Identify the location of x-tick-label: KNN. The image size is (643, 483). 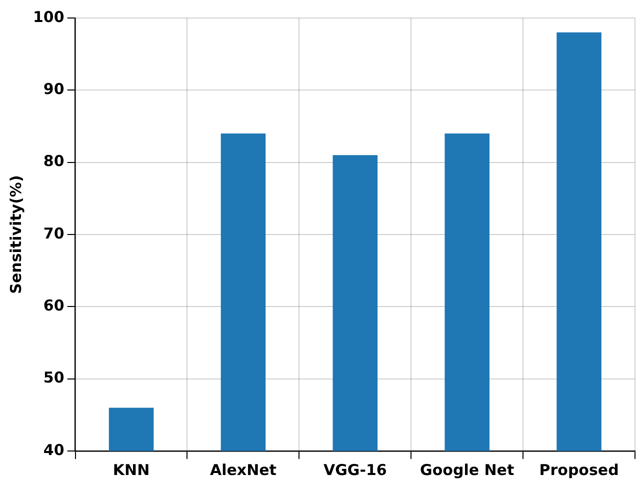
(131, 469).